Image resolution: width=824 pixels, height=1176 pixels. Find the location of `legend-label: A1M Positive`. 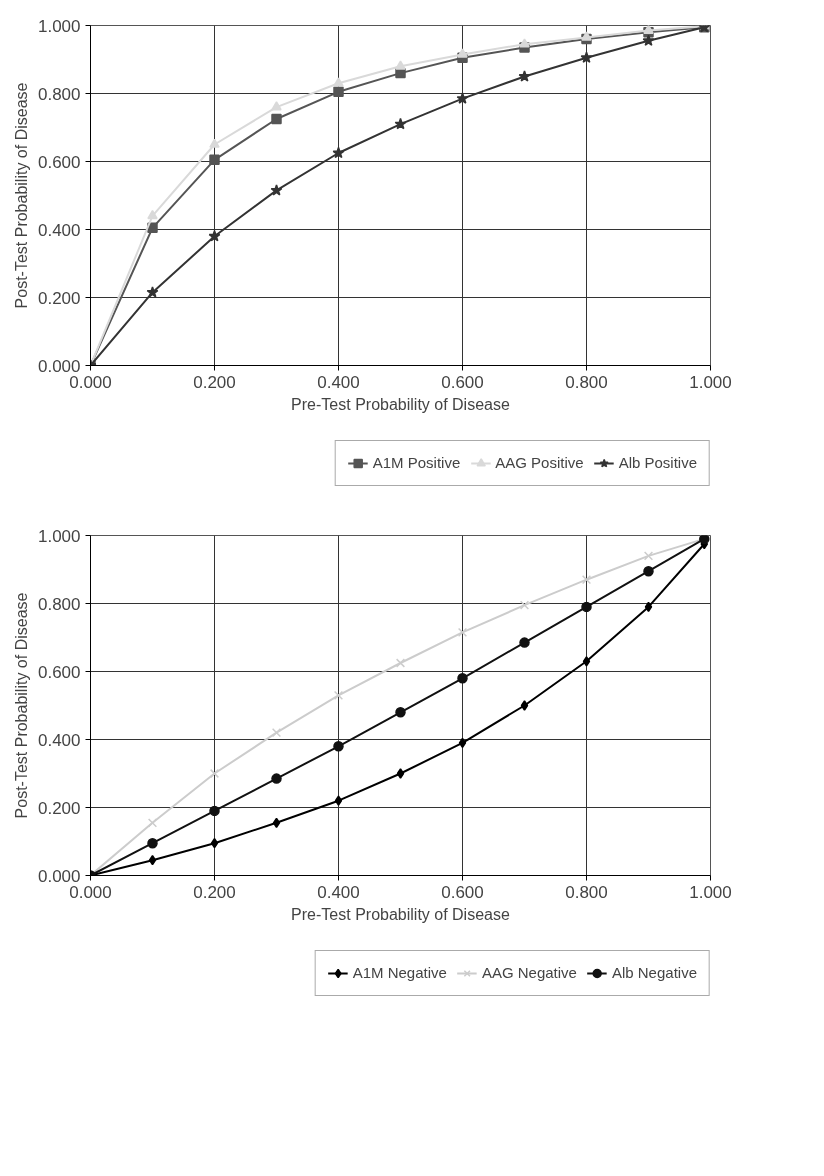

legend-label: A1M Positive is located at coordinates (416, 462).